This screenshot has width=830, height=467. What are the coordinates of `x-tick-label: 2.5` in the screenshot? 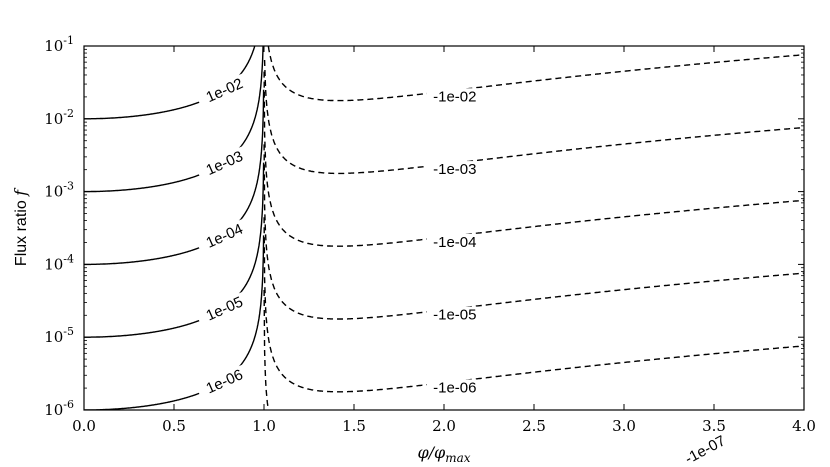 It's located at (534, 426).